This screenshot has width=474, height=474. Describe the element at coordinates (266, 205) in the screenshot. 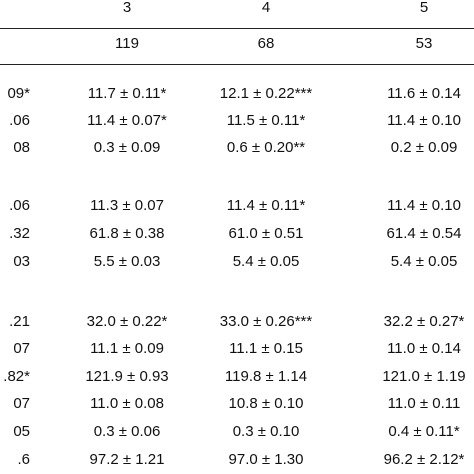

I see `cell-row-4-group-4: 11.4 ± 0.11*` at that location.